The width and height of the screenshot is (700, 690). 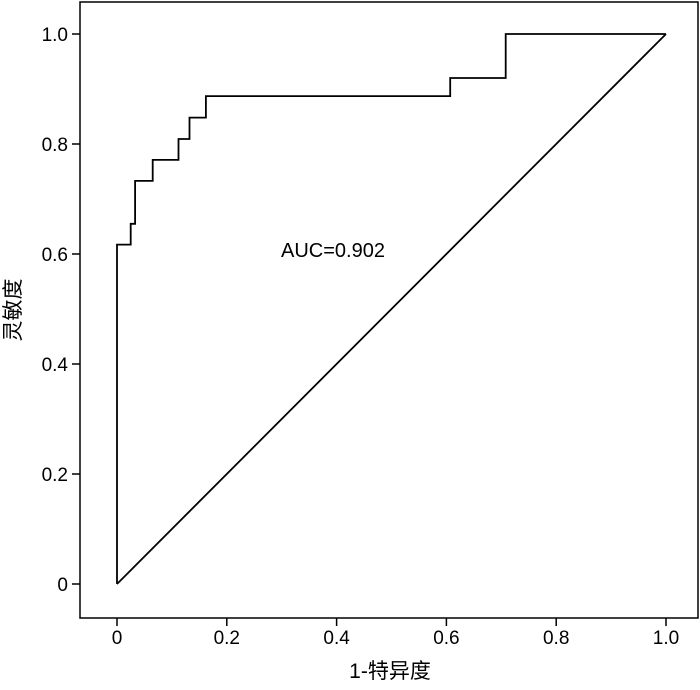 I want to click on x-tick-label: 0.6, so click(x=446, y=638).